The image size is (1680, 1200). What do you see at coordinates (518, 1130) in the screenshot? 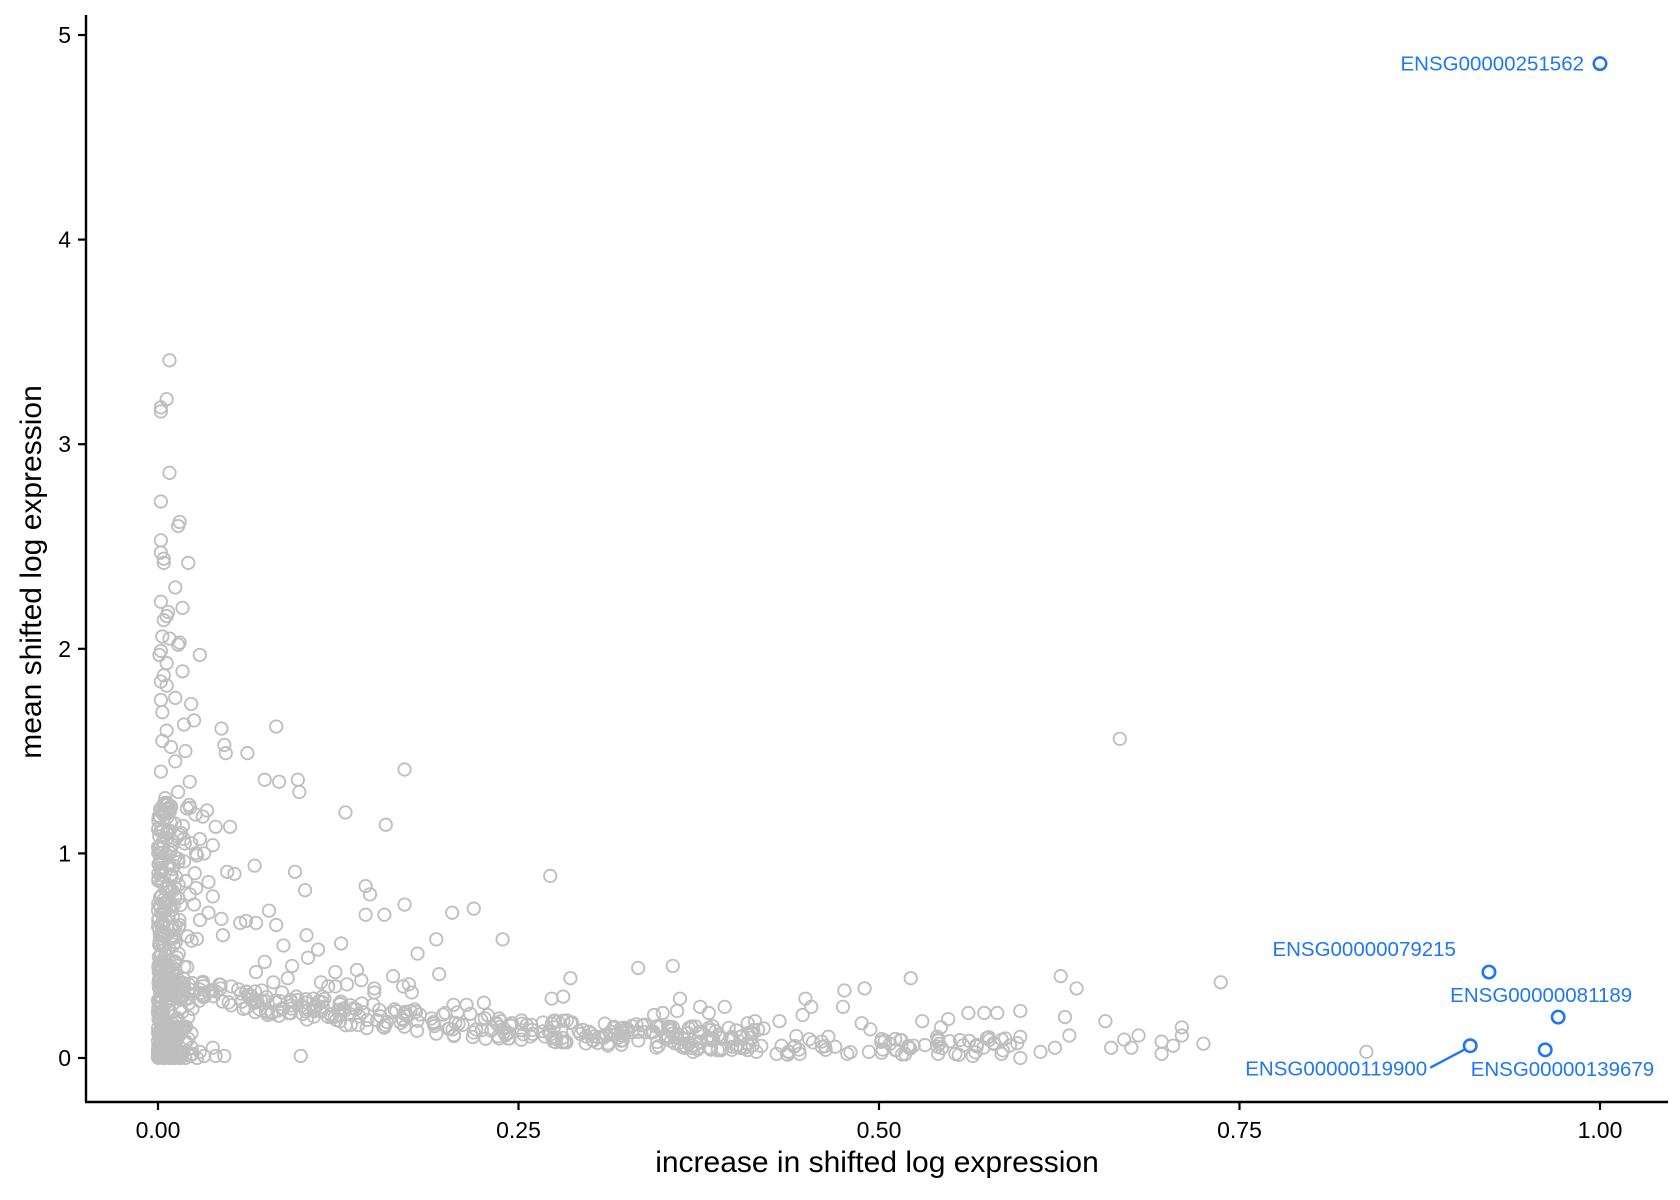
I see `x-tick-label: 0.25` at bounding box center [518, 1130].